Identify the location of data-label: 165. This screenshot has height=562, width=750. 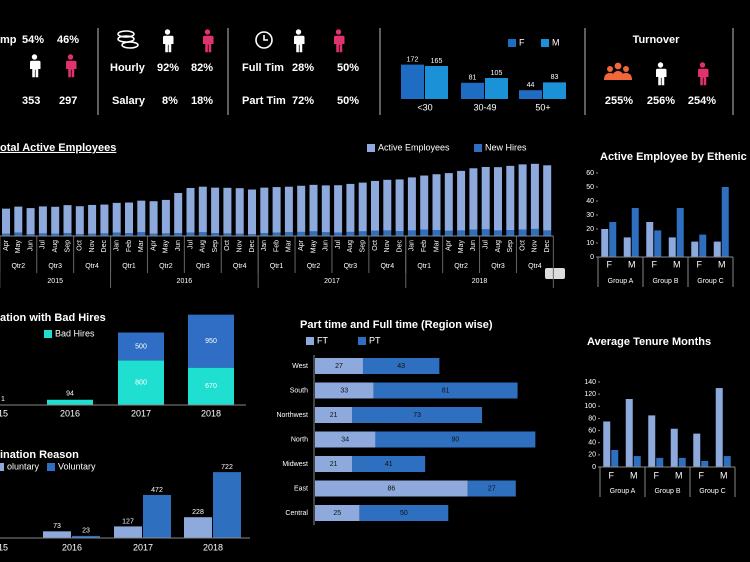
(437, 61).